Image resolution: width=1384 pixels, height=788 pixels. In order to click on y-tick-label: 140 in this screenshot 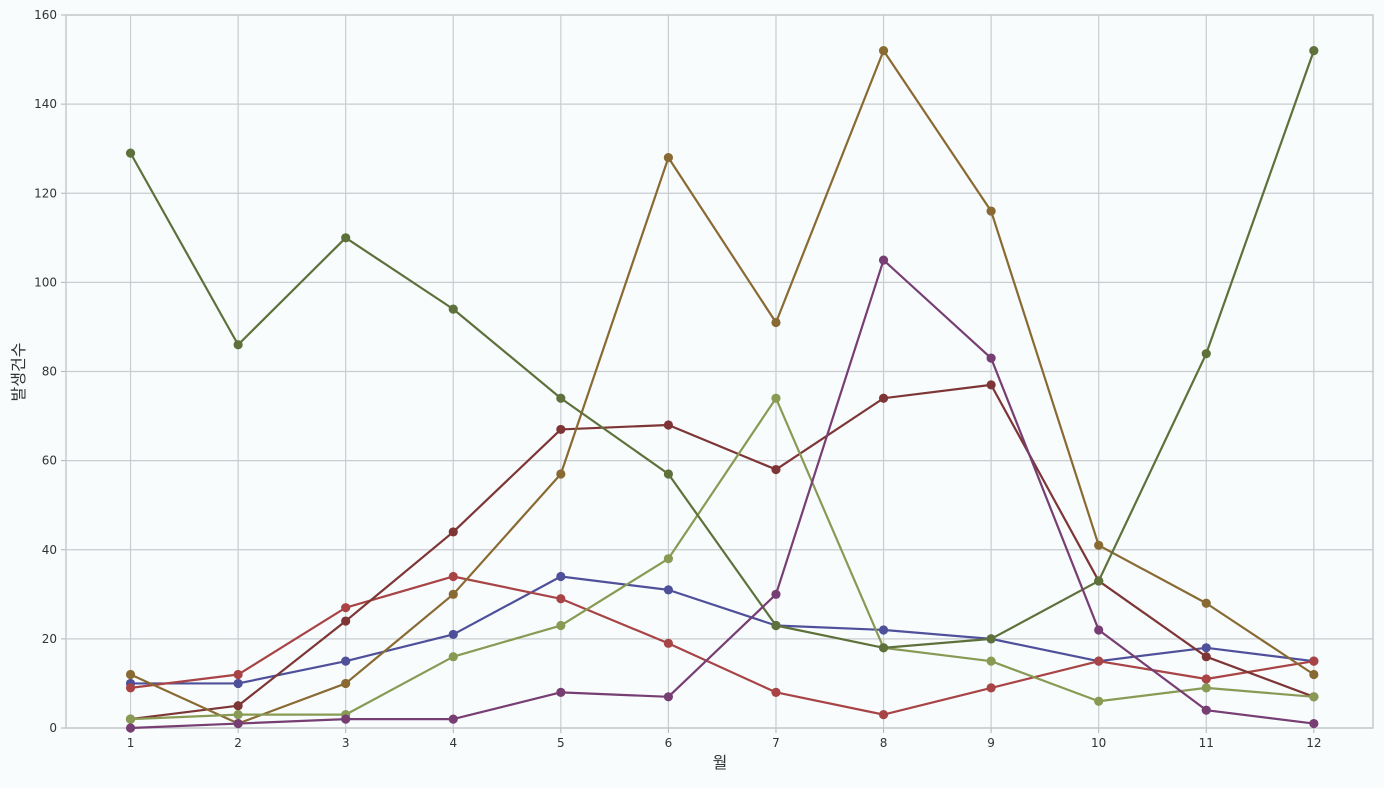, I will do `click(45, 104)`.